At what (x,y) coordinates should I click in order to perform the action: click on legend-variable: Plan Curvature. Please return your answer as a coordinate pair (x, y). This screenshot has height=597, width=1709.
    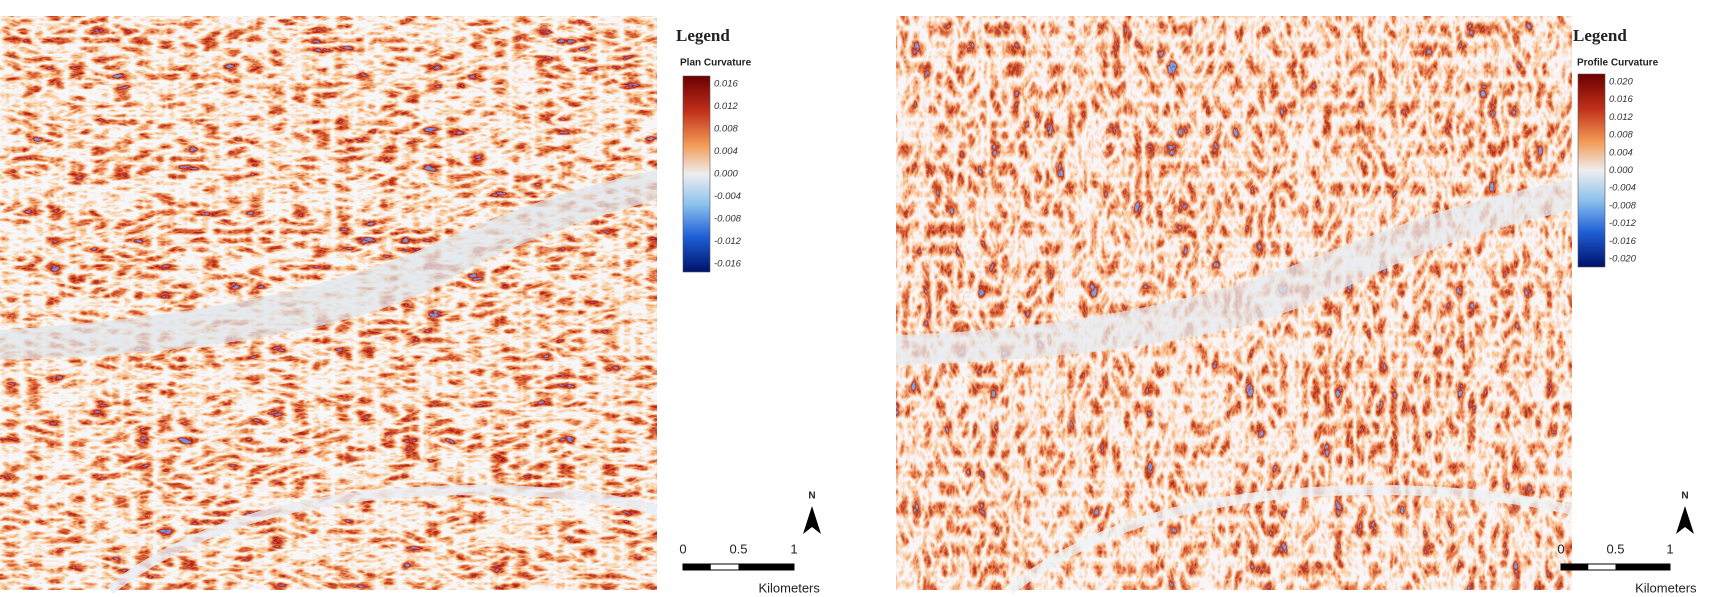
    Looking at the image, I should click on (716, 63).